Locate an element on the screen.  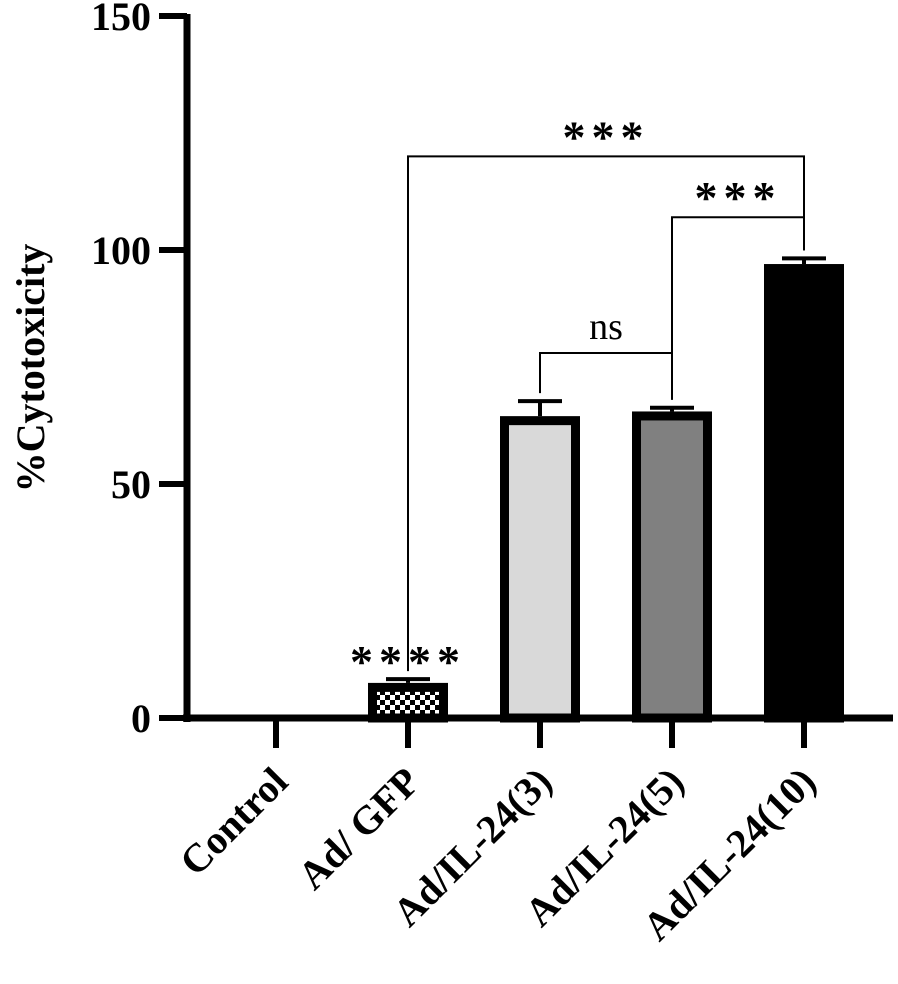
x-tick-label: Ad/ GFP is located at coordinates (358, 828).